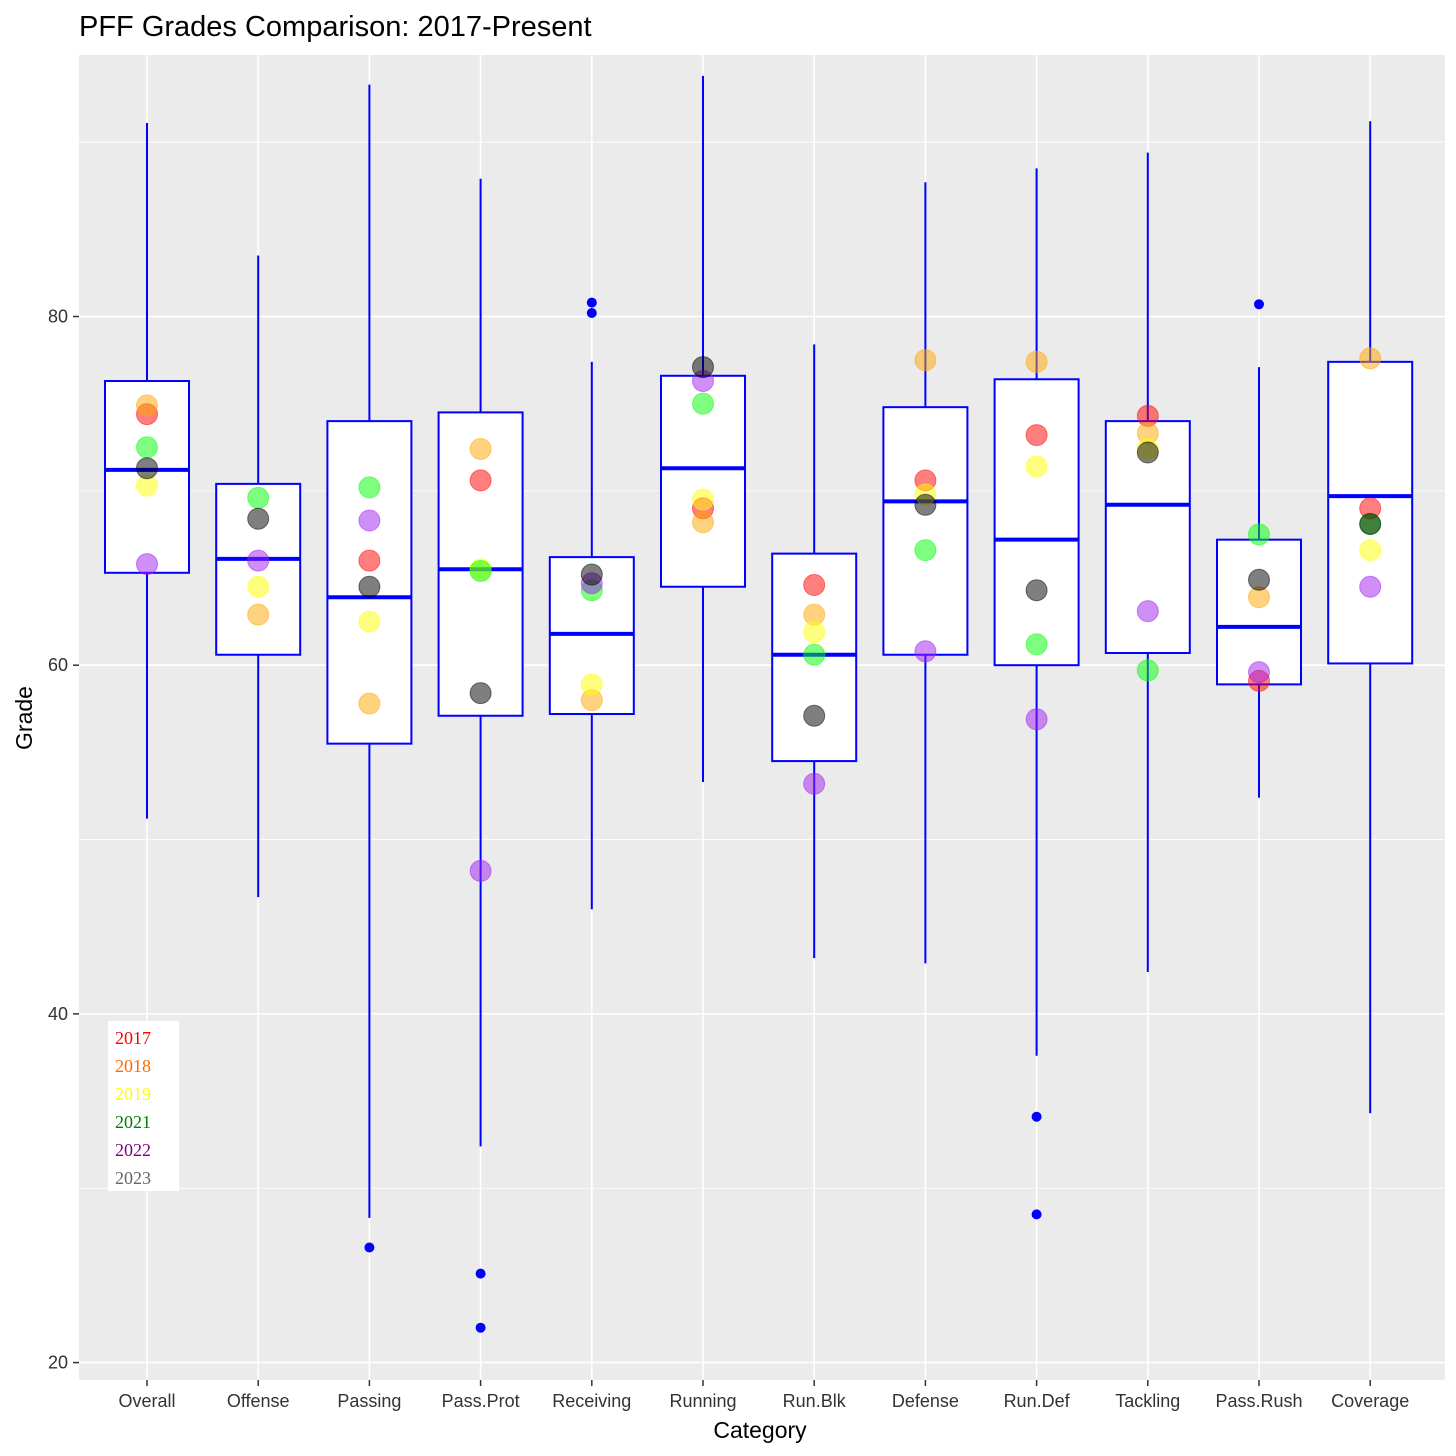 The width and height of the screenshot is (1456, 1456). I want to click on y-axis-label: Grade, so click(24, 718).